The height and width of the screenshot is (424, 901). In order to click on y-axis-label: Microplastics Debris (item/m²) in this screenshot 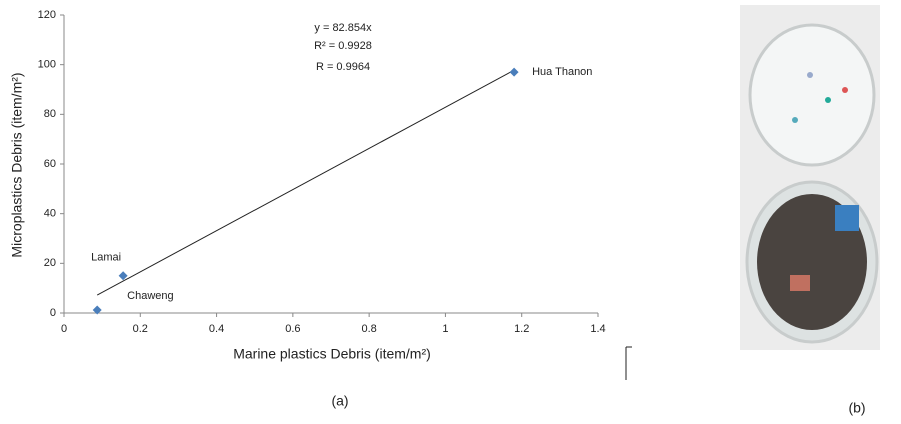, I will do `click(17, 164)`.